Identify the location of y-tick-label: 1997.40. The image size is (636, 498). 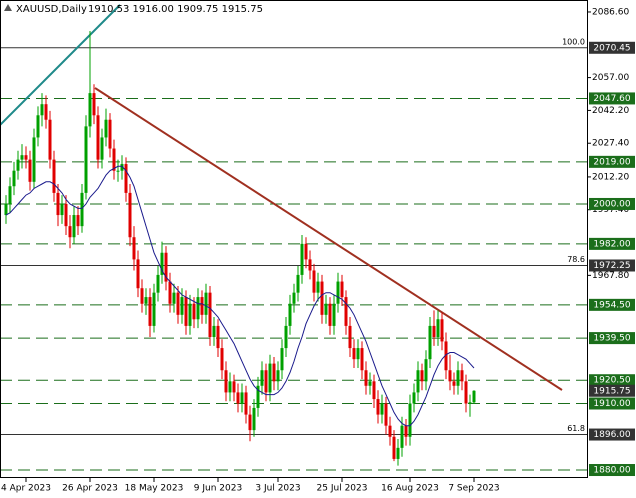
(610, 210).